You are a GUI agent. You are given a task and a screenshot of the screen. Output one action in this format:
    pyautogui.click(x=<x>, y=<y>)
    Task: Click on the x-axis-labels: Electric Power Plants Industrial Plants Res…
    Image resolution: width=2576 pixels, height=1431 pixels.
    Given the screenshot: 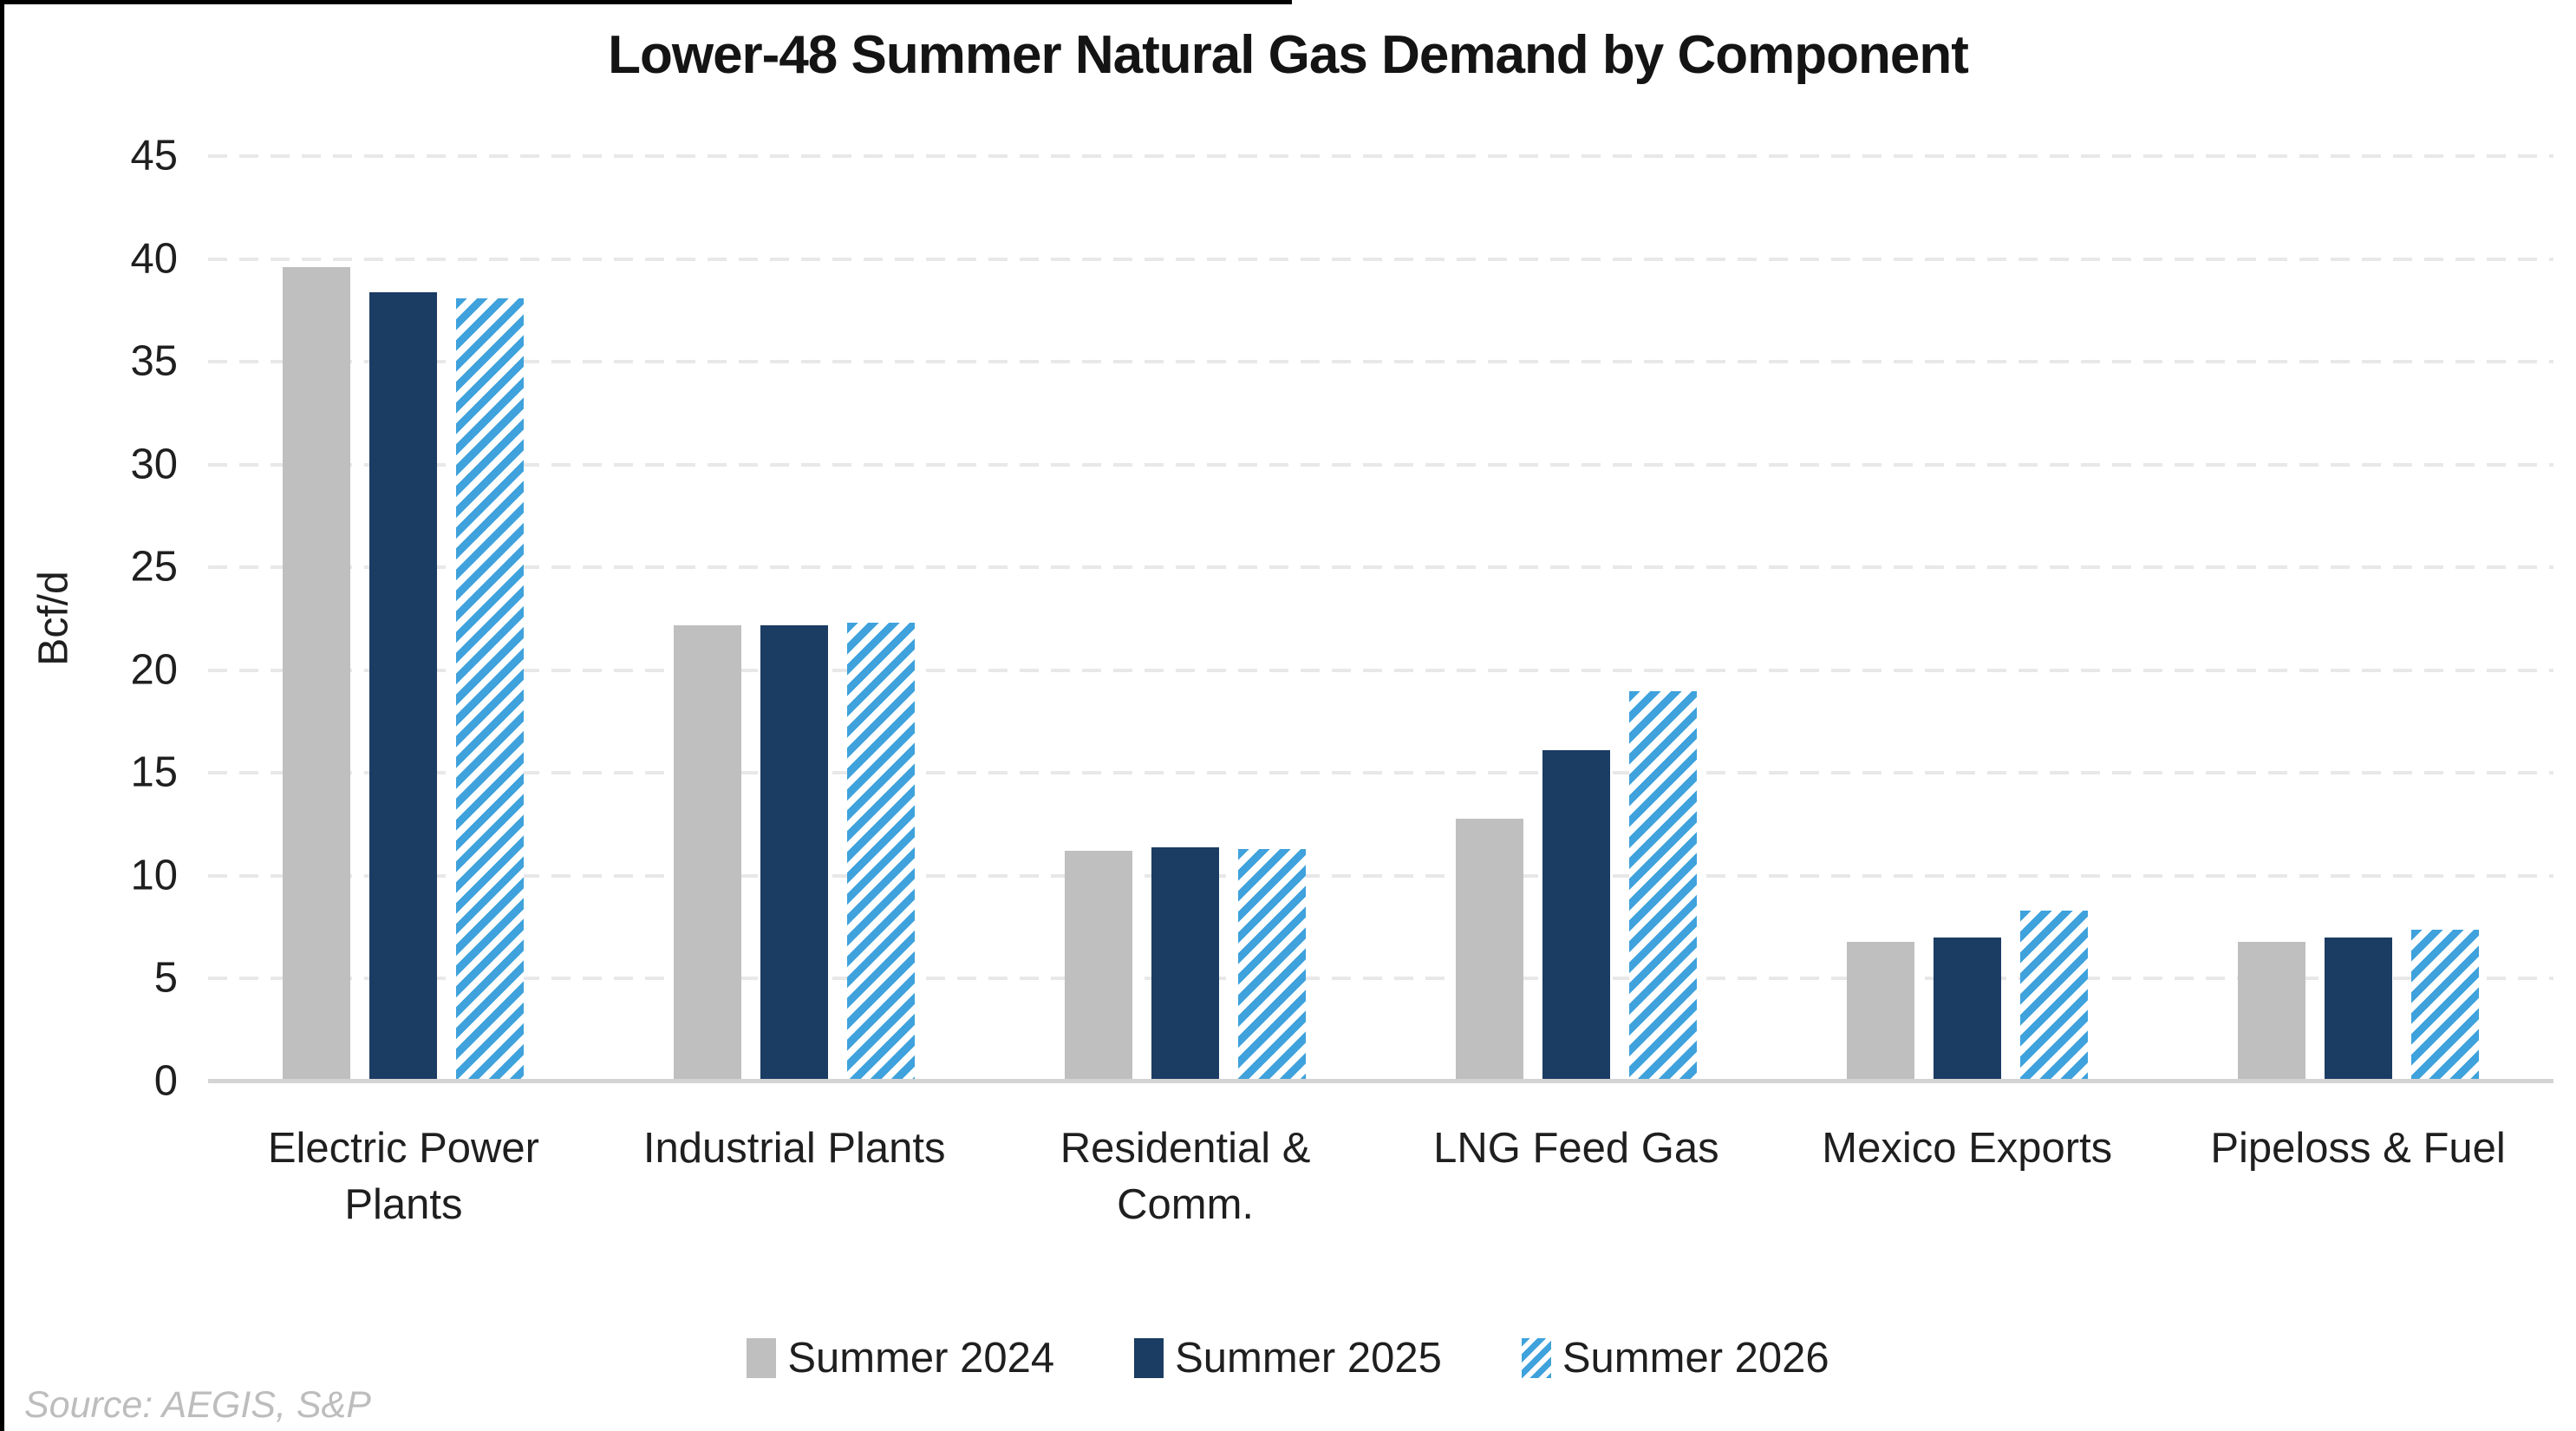 What is the action you would take?
    pyautogui.click(x=1381, y=1176)
    